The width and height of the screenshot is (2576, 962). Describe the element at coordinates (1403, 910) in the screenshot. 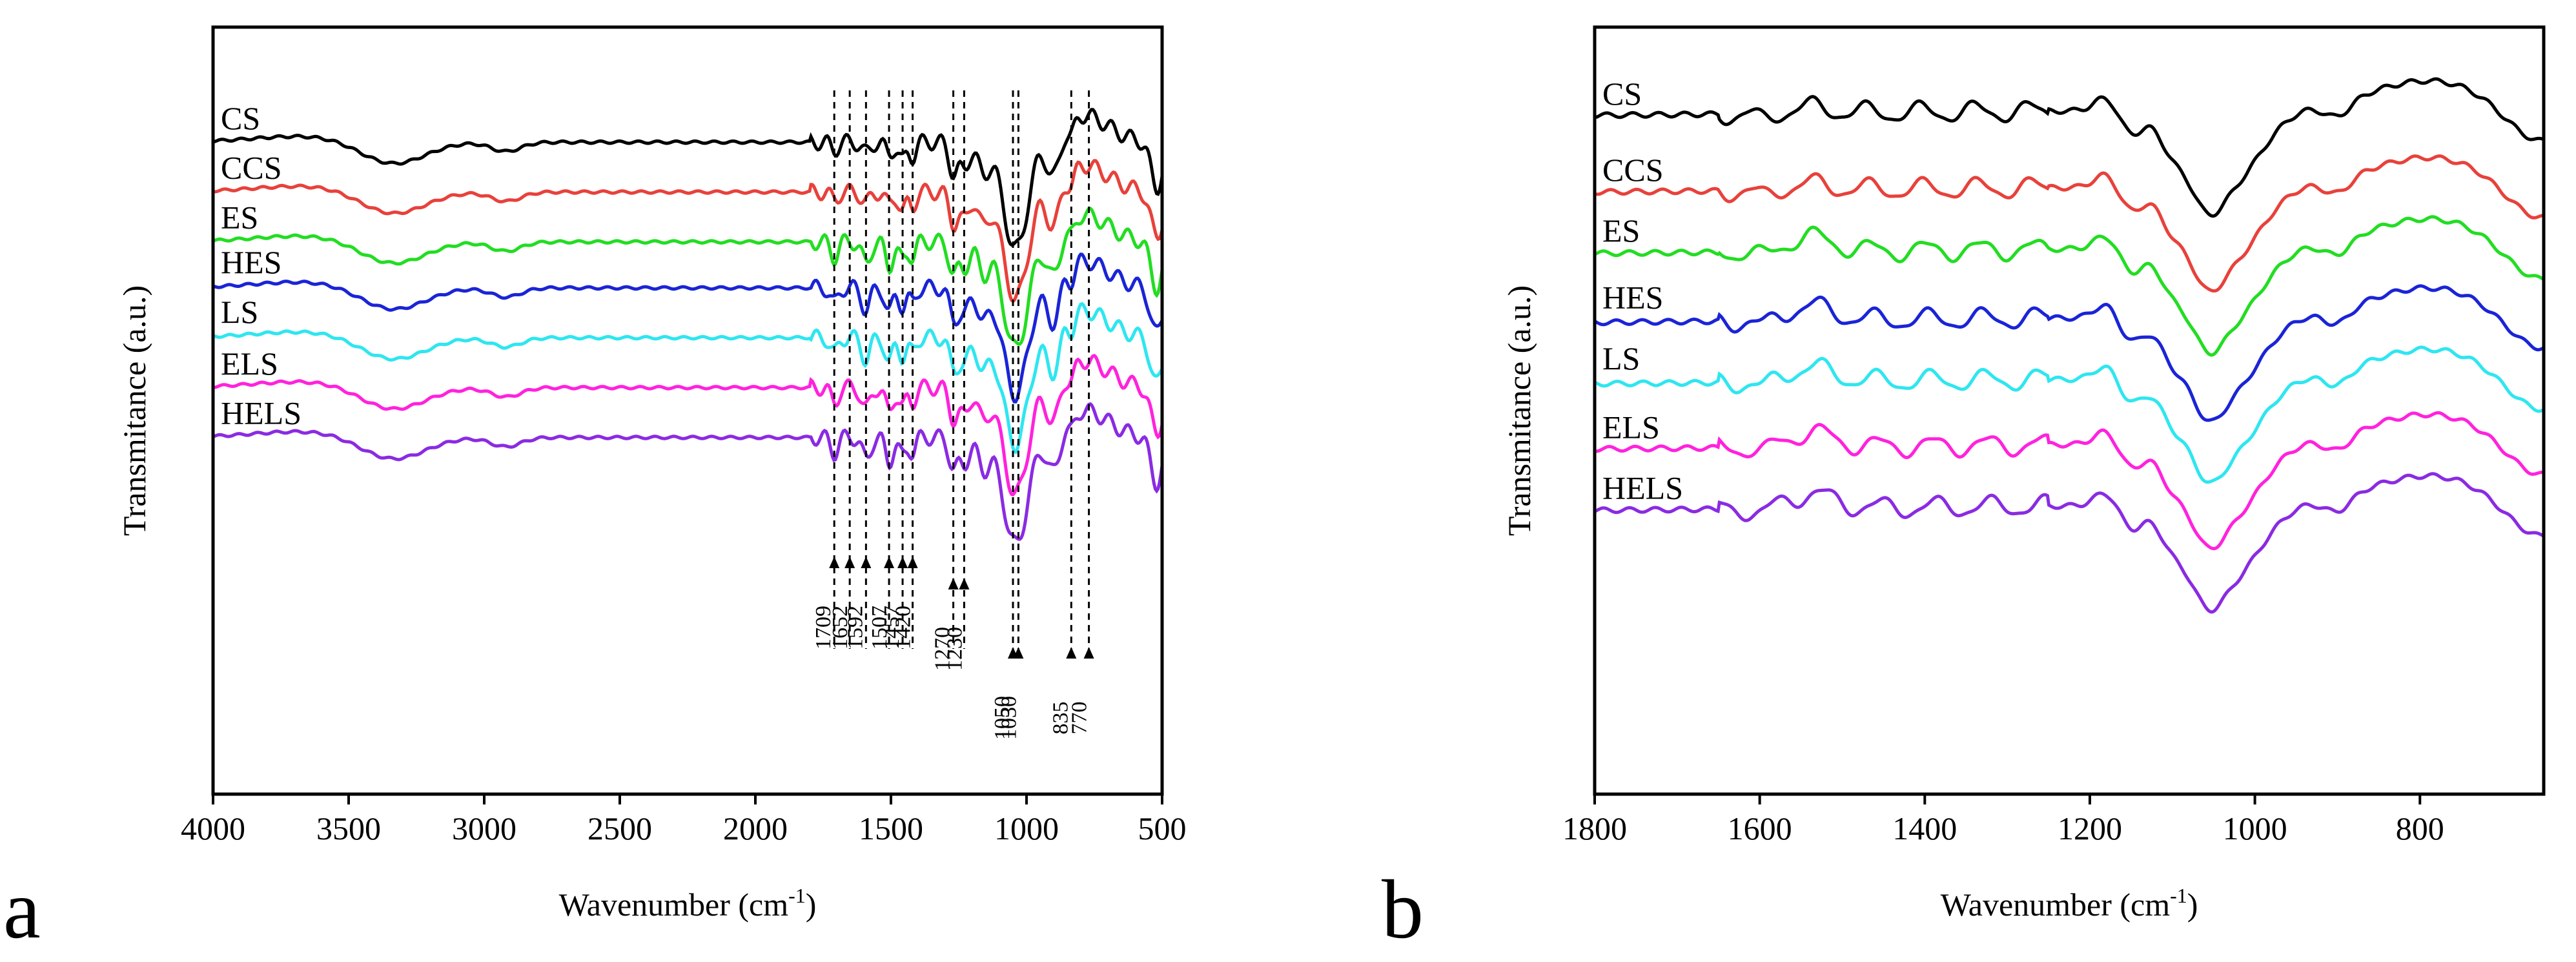

I see `panel-b-label: b` at that location.